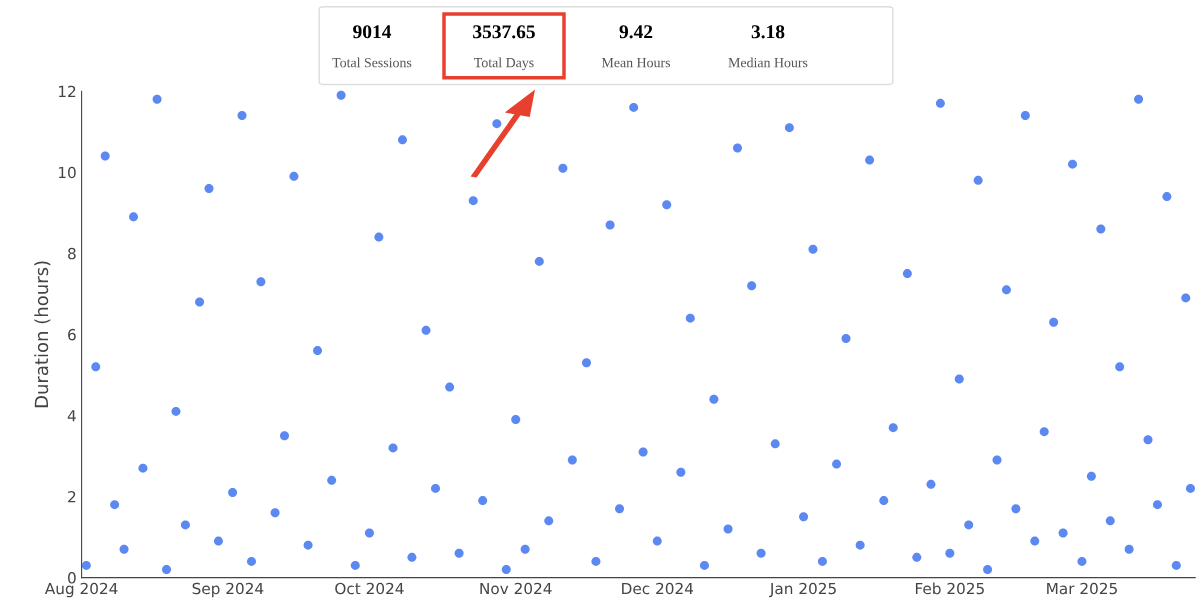 The width and height of the screenshot is (1200, 608). What do you see at coordinates (72, 497) in the screenshot?
I see `y-tick-label: 2` at bounding box center [72, 497].